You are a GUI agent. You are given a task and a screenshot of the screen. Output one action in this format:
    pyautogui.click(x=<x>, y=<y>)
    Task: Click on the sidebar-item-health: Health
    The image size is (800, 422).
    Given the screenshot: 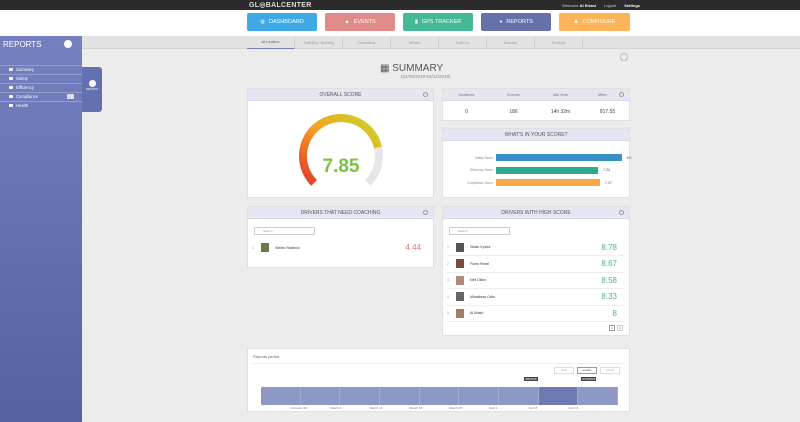 What is the action you would take?
    pyautogui.click(x=41, y=105)
    